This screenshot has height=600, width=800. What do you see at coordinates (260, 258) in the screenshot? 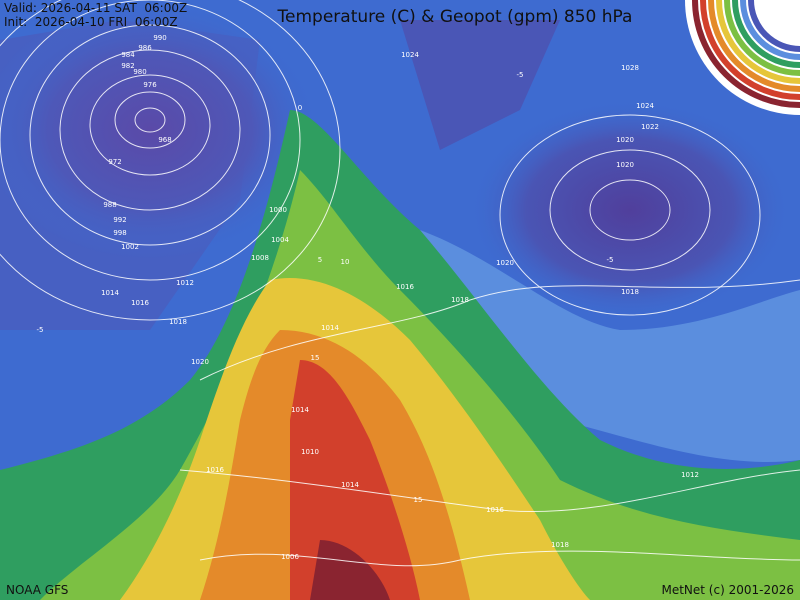
I see `isobar-label: 1008` at bounding box center [260, 258].